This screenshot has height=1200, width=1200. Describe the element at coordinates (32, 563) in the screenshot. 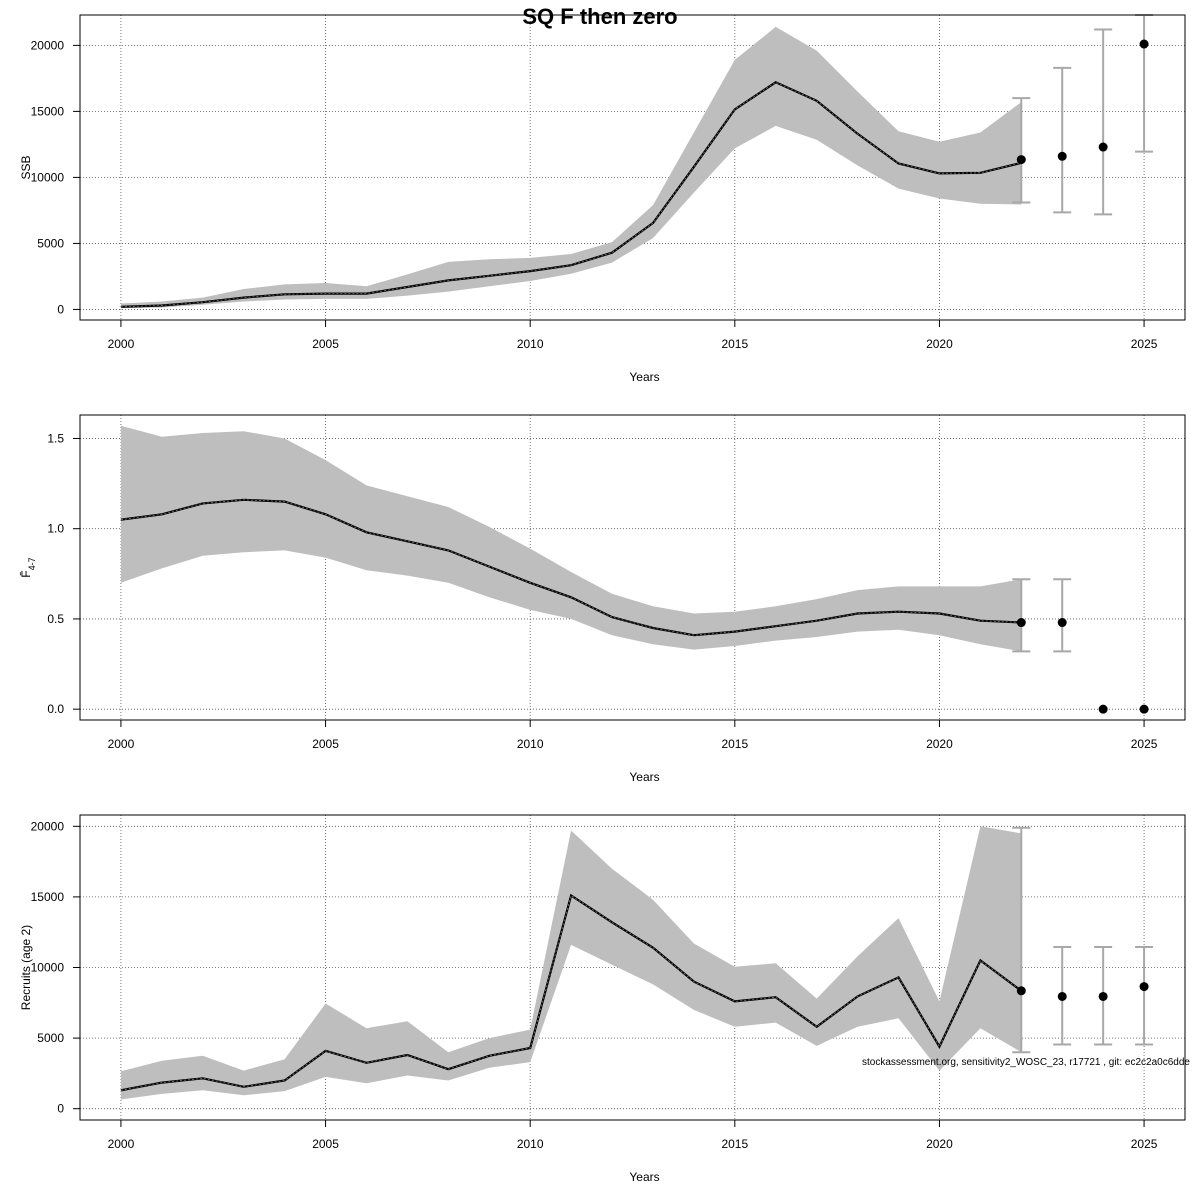

I see `y-axis-title-subscript: 4-7` at that location.